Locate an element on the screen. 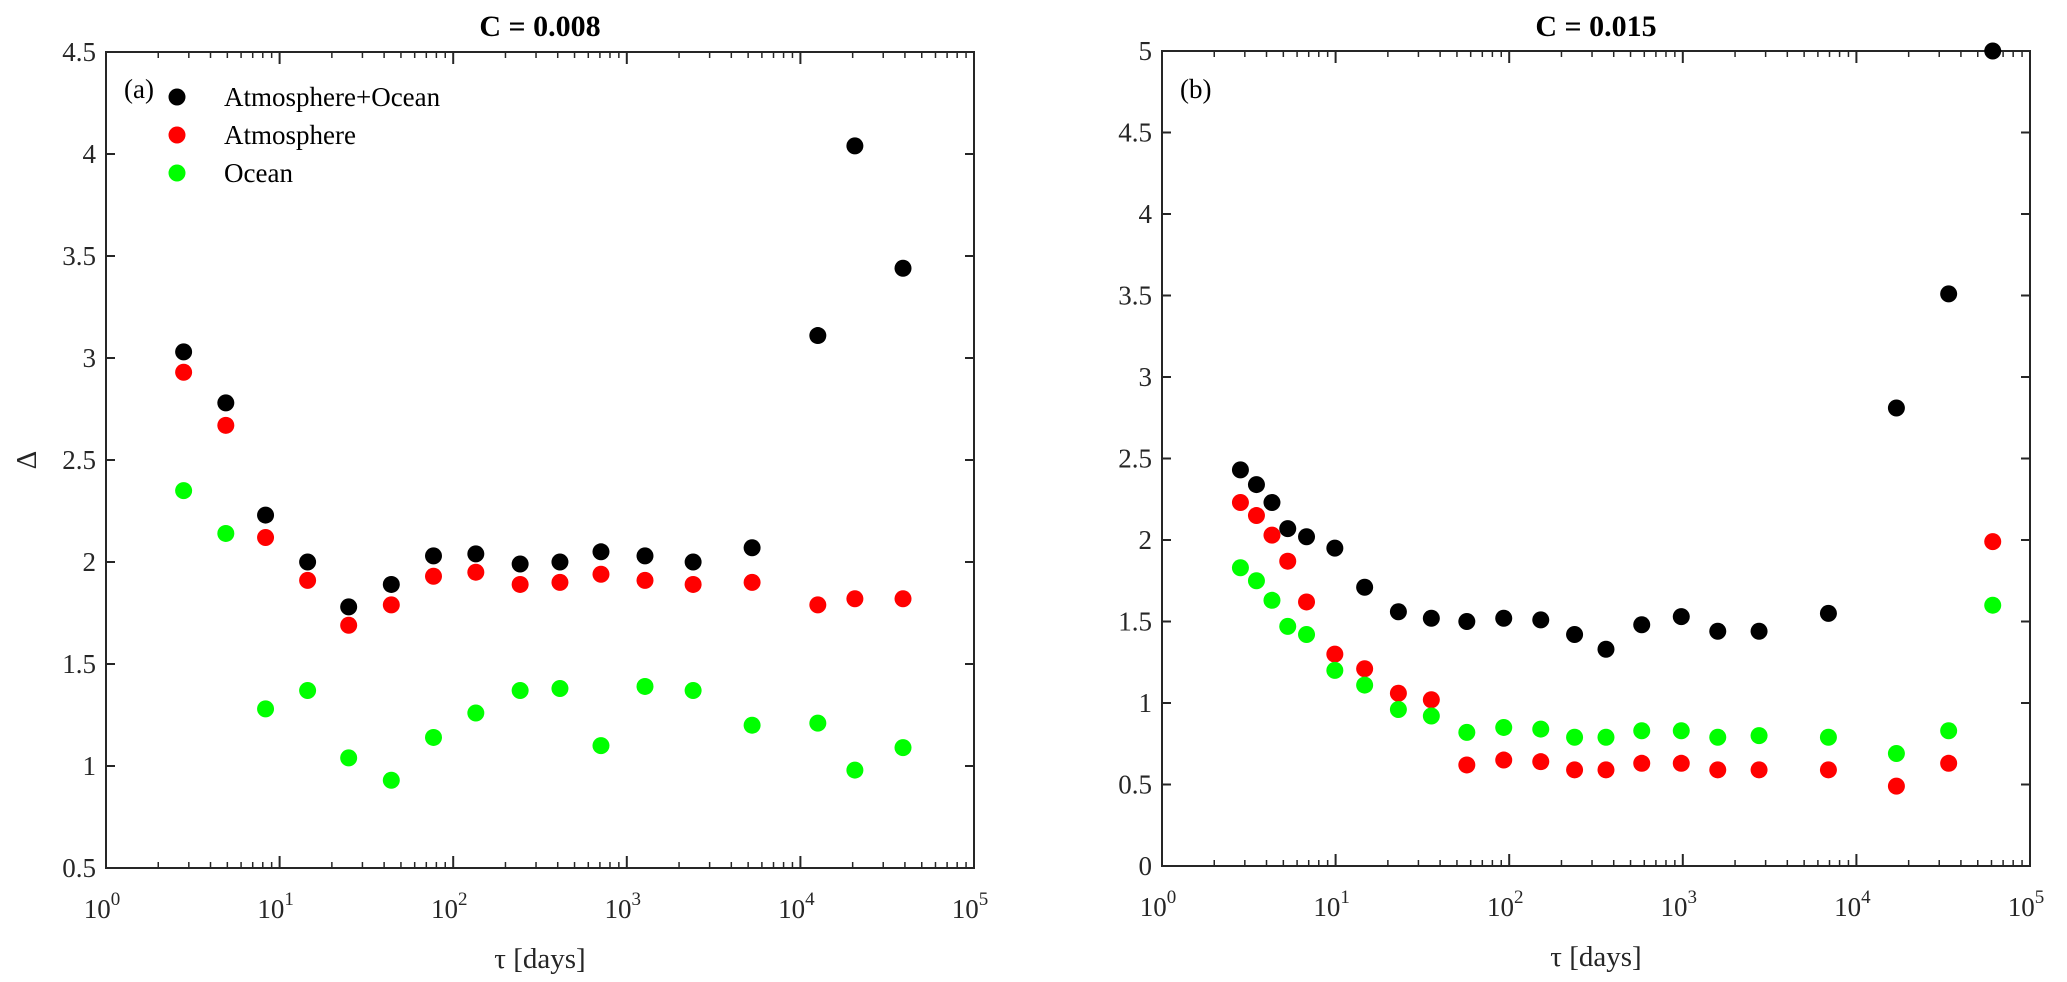  y-tick-label: 2.5 is located at coordinates (1135, 459).